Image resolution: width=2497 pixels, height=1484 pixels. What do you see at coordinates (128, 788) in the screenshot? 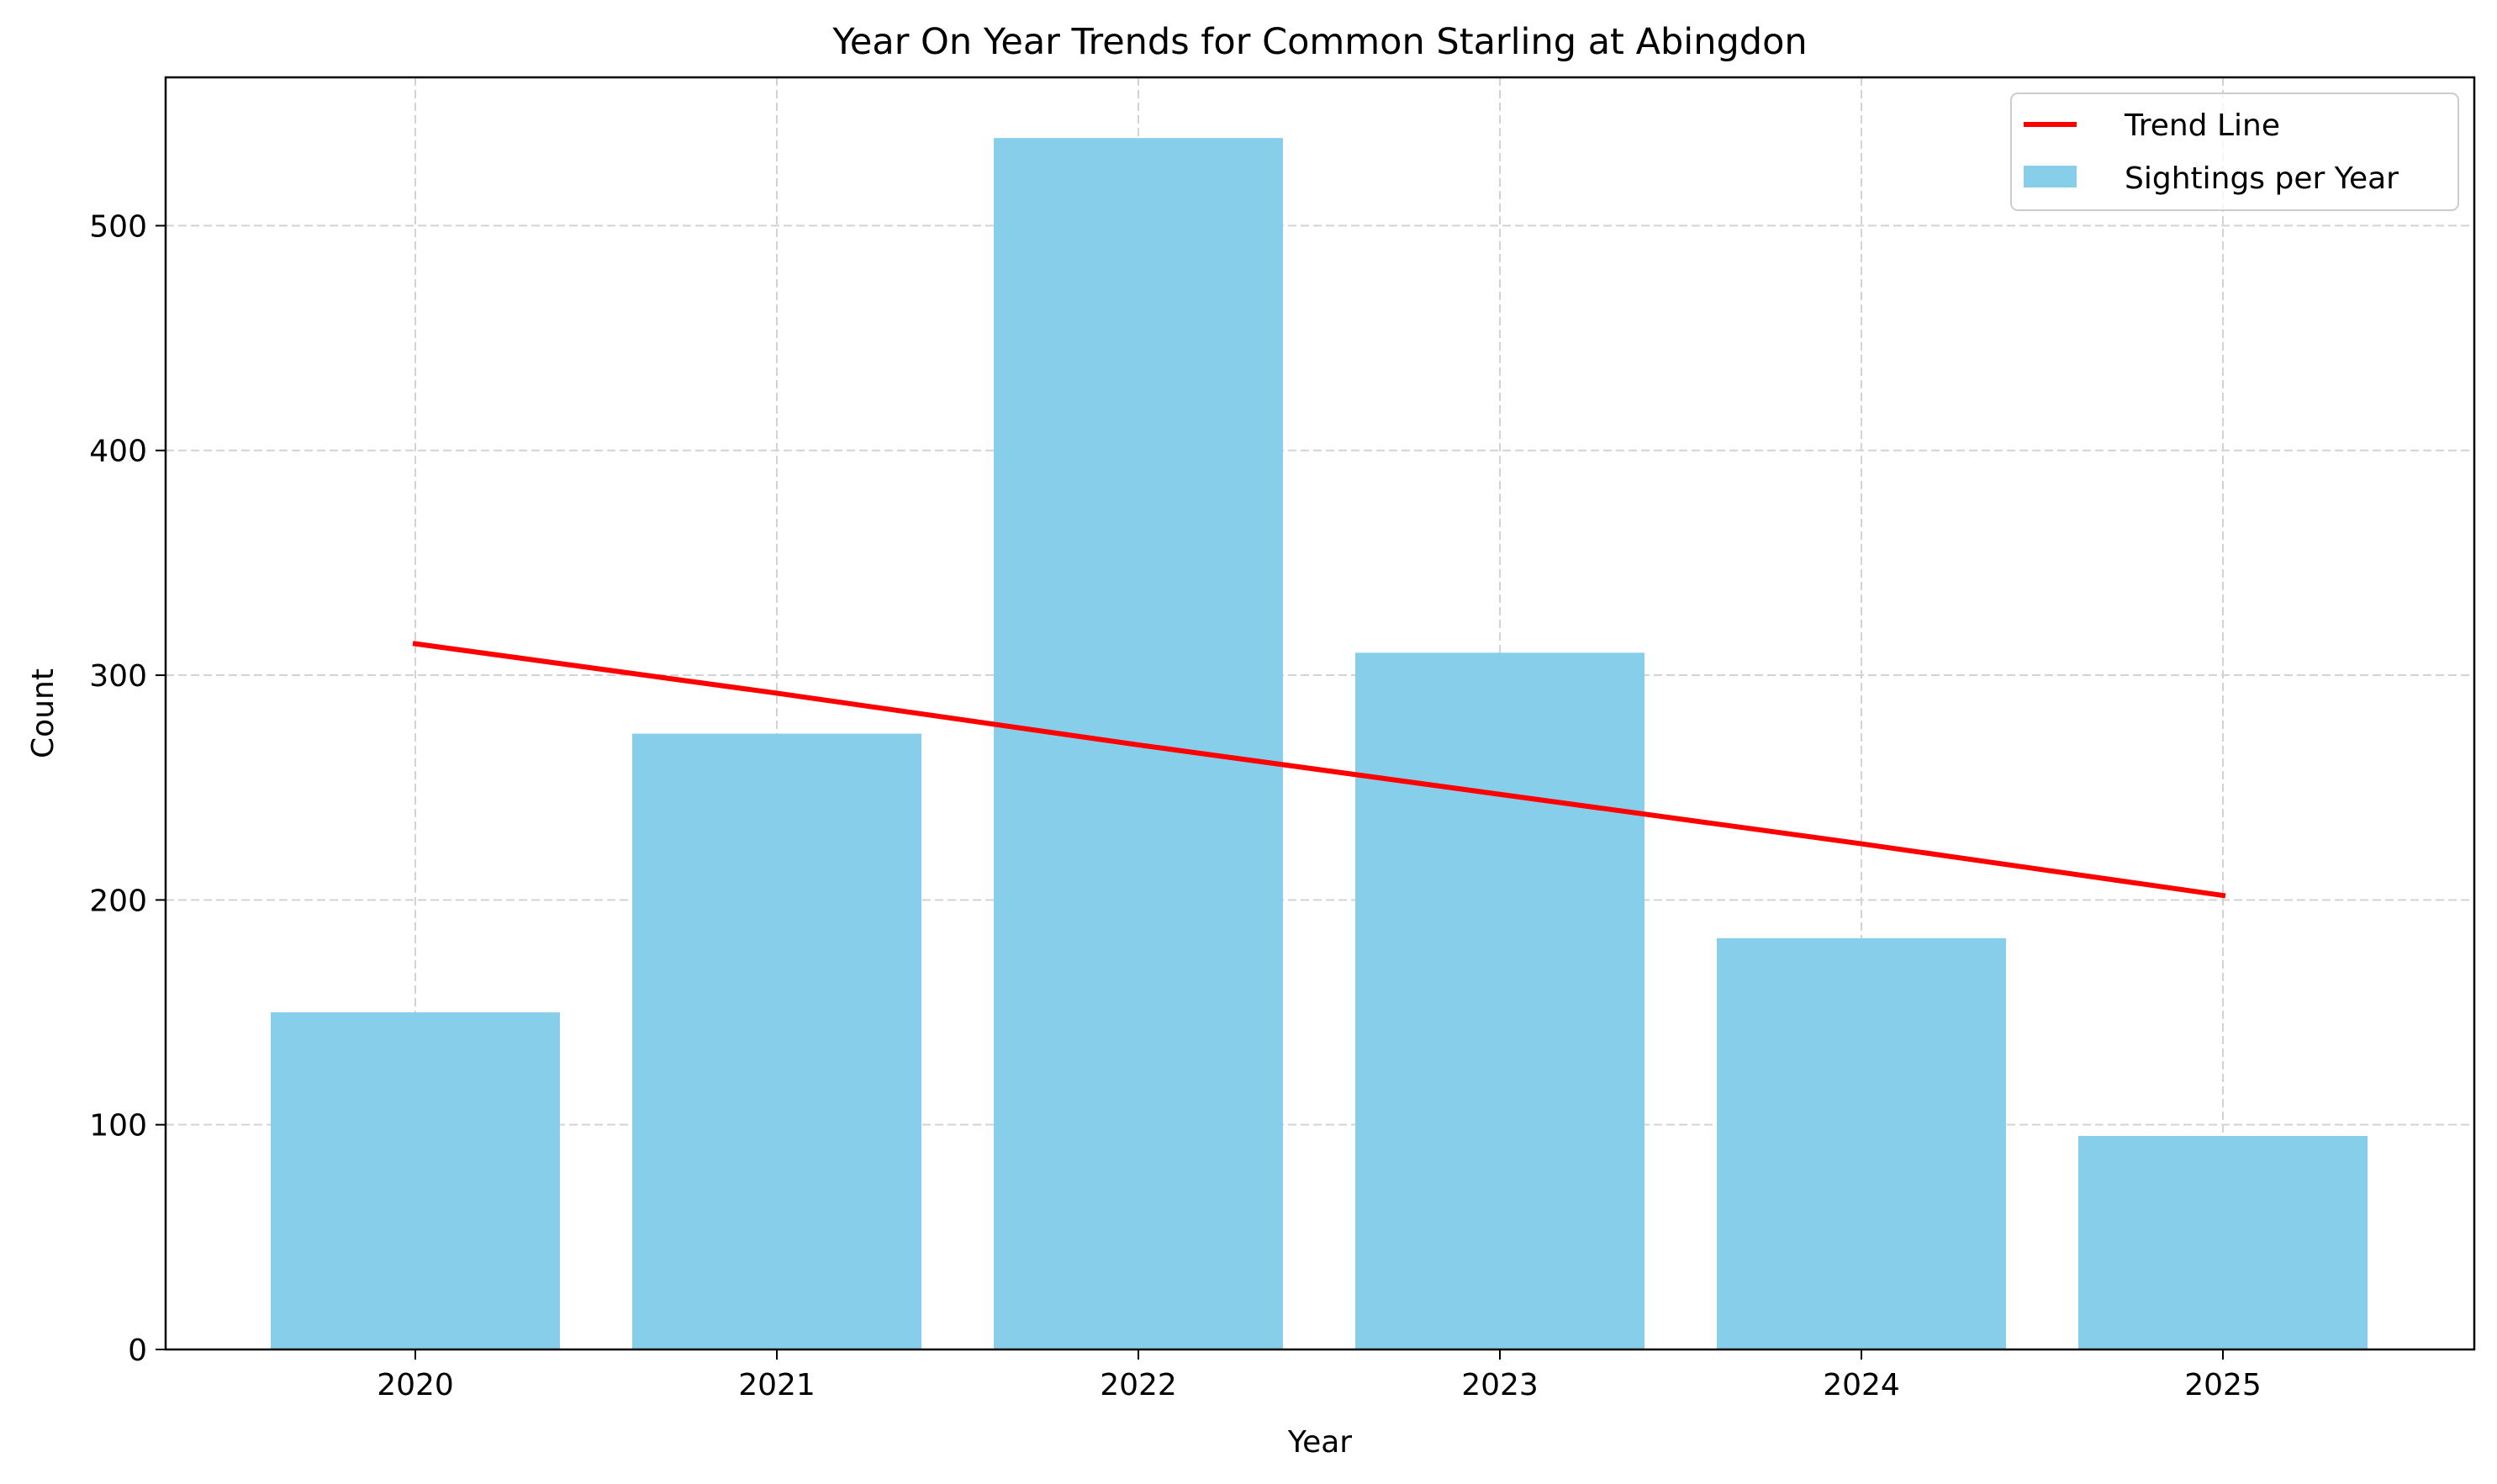
I see `y-axis: 0 100 200 300 400 500` at bounding box center [128, 788].